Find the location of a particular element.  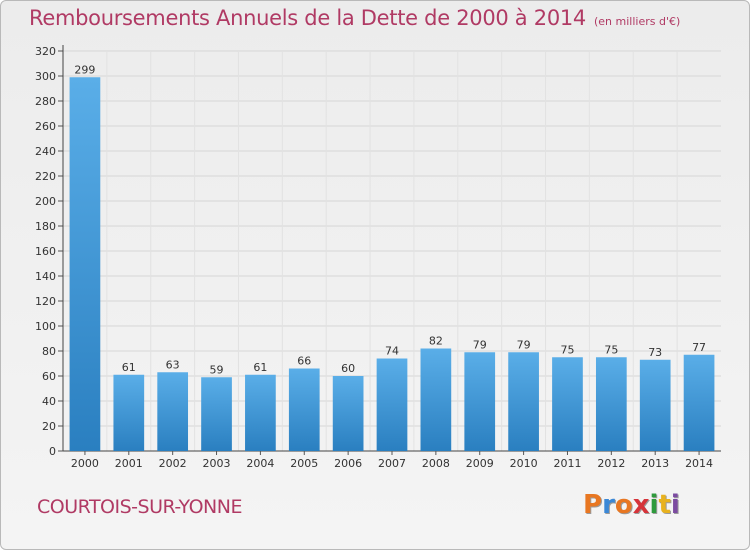

x-tick-label: 2003 is located at coordinates (217, 463).